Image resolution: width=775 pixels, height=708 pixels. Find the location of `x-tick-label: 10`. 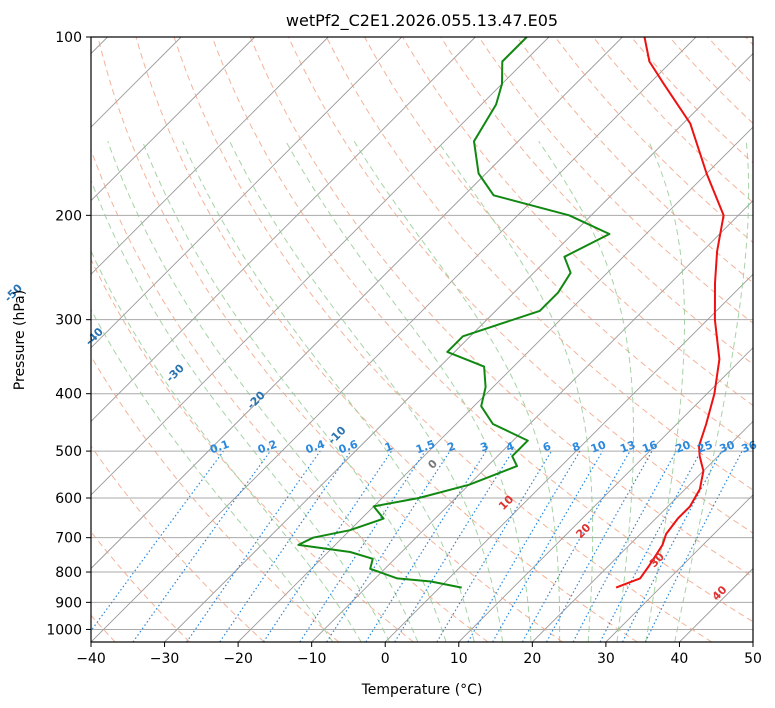

x-tick-label: 10 is located at coordinates (459, 659).